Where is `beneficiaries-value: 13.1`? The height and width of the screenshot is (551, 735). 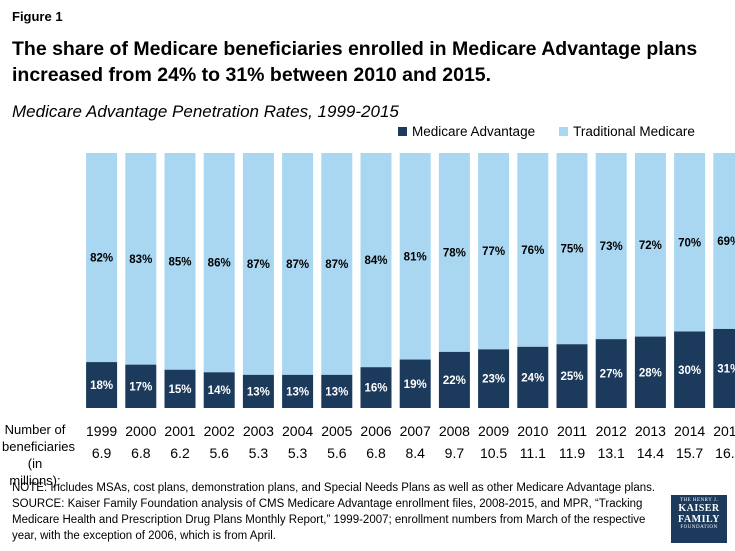 beneficiaries-value: 13.1 is located at coordinates (611, 453).